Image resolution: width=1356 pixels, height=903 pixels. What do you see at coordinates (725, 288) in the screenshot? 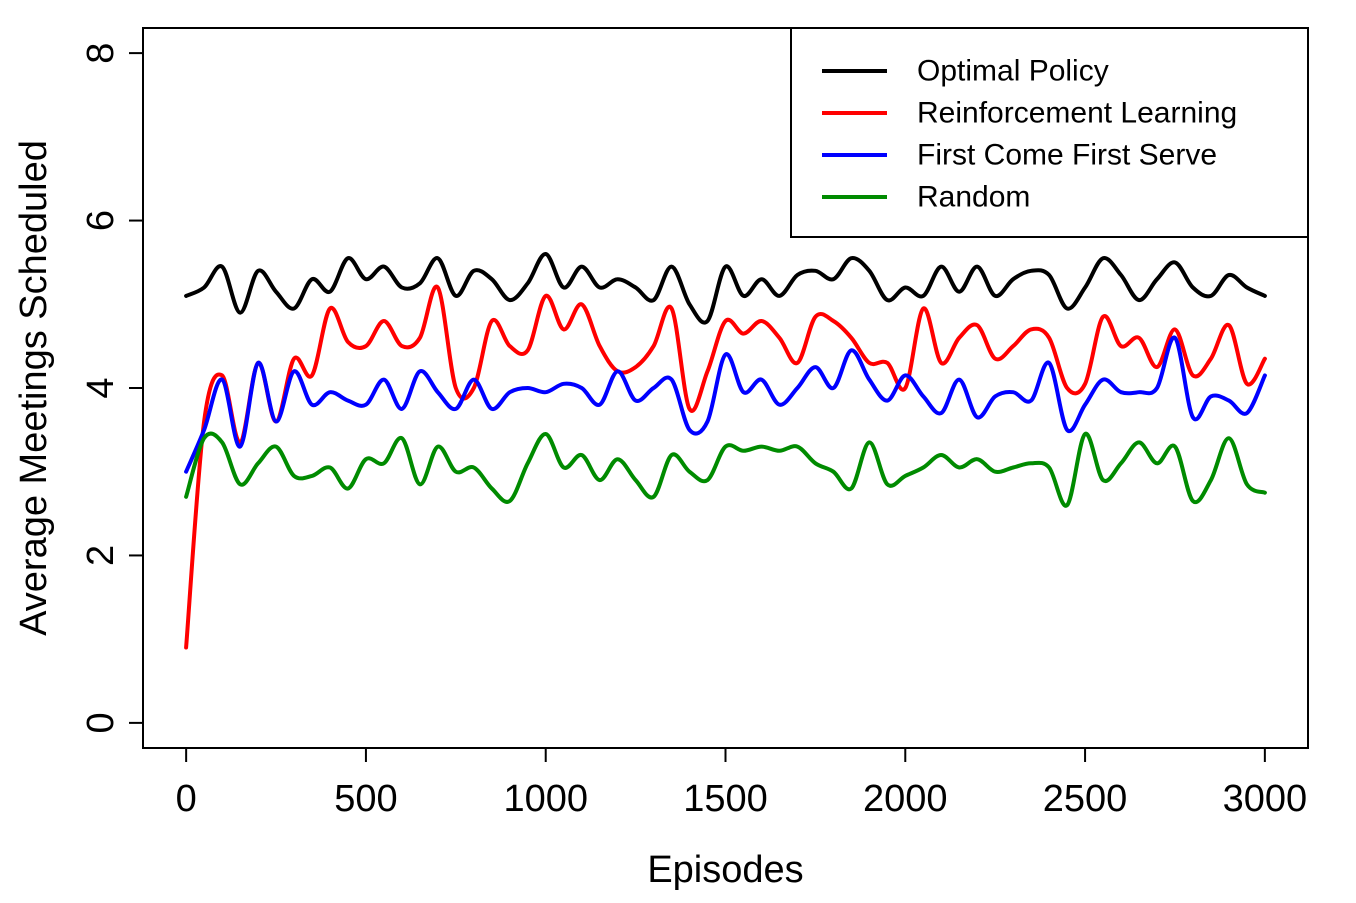
I see `series-line-optimal-policy` at bounding box center [725, 288].